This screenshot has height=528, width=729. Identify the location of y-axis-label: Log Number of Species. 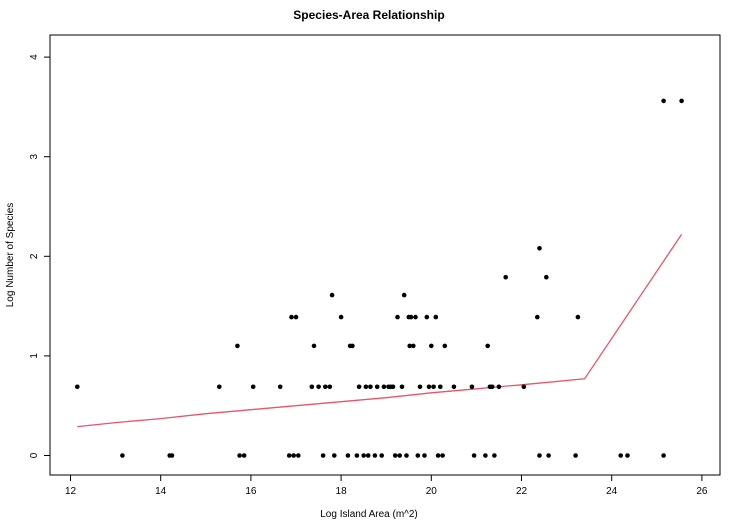
(10, 255).